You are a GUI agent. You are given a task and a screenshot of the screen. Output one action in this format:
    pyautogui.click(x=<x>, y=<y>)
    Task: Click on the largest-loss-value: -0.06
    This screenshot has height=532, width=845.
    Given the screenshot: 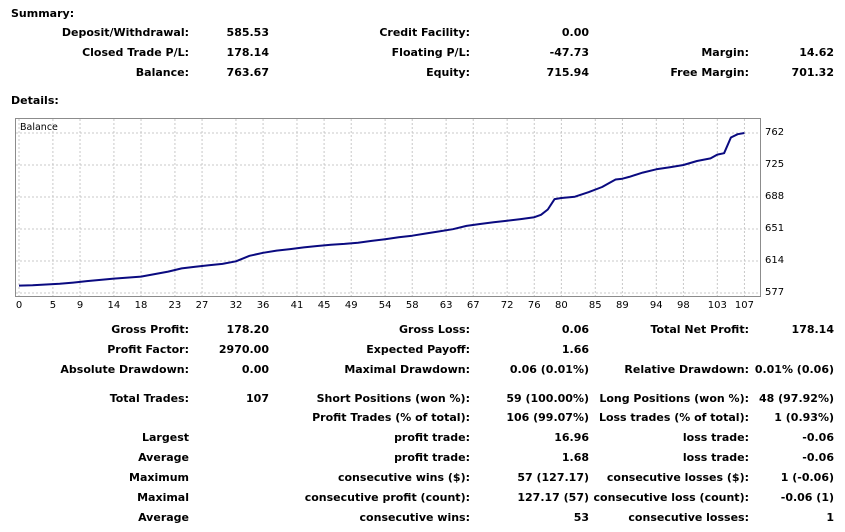 What is the action you would take?
    pyautogui.click(x=818, y=437)
    